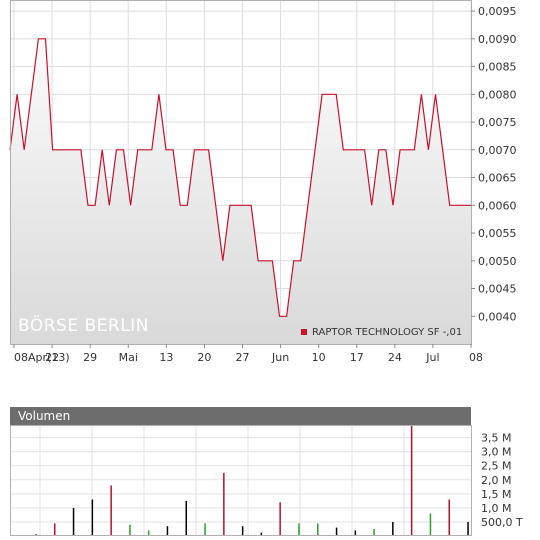 The width and height of the screenshot is (540, 540). Describe the element at coordinates (497, 150) in the screenshot. I see `price-y-tick-label: 0,0070` at that location.